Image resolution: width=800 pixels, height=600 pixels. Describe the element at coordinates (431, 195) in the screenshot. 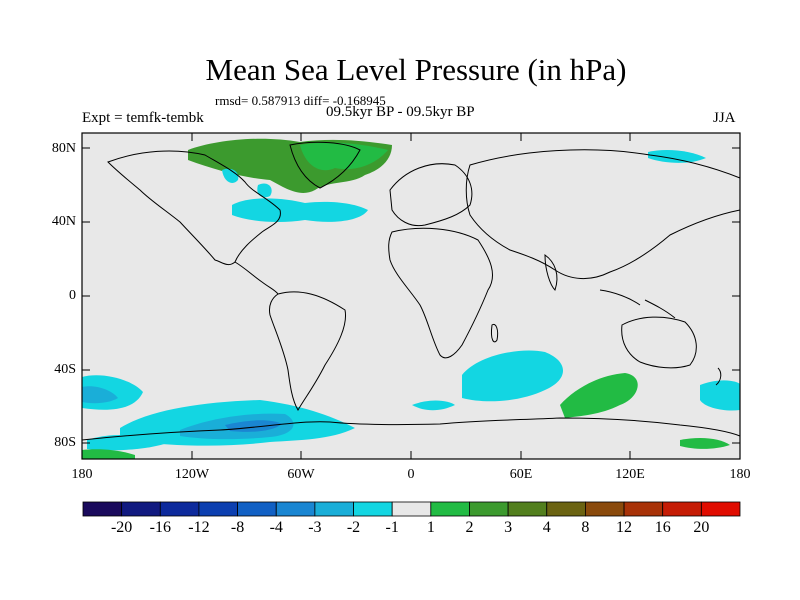

I see `coastline-europe` at that location.